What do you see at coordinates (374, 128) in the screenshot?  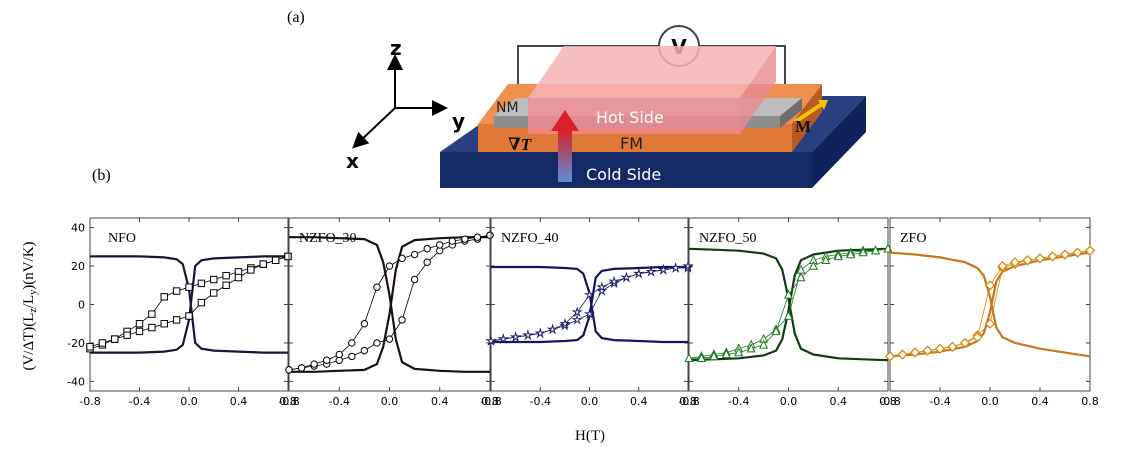 I see `x-axis-arrow` at bounding box center [374, 128].